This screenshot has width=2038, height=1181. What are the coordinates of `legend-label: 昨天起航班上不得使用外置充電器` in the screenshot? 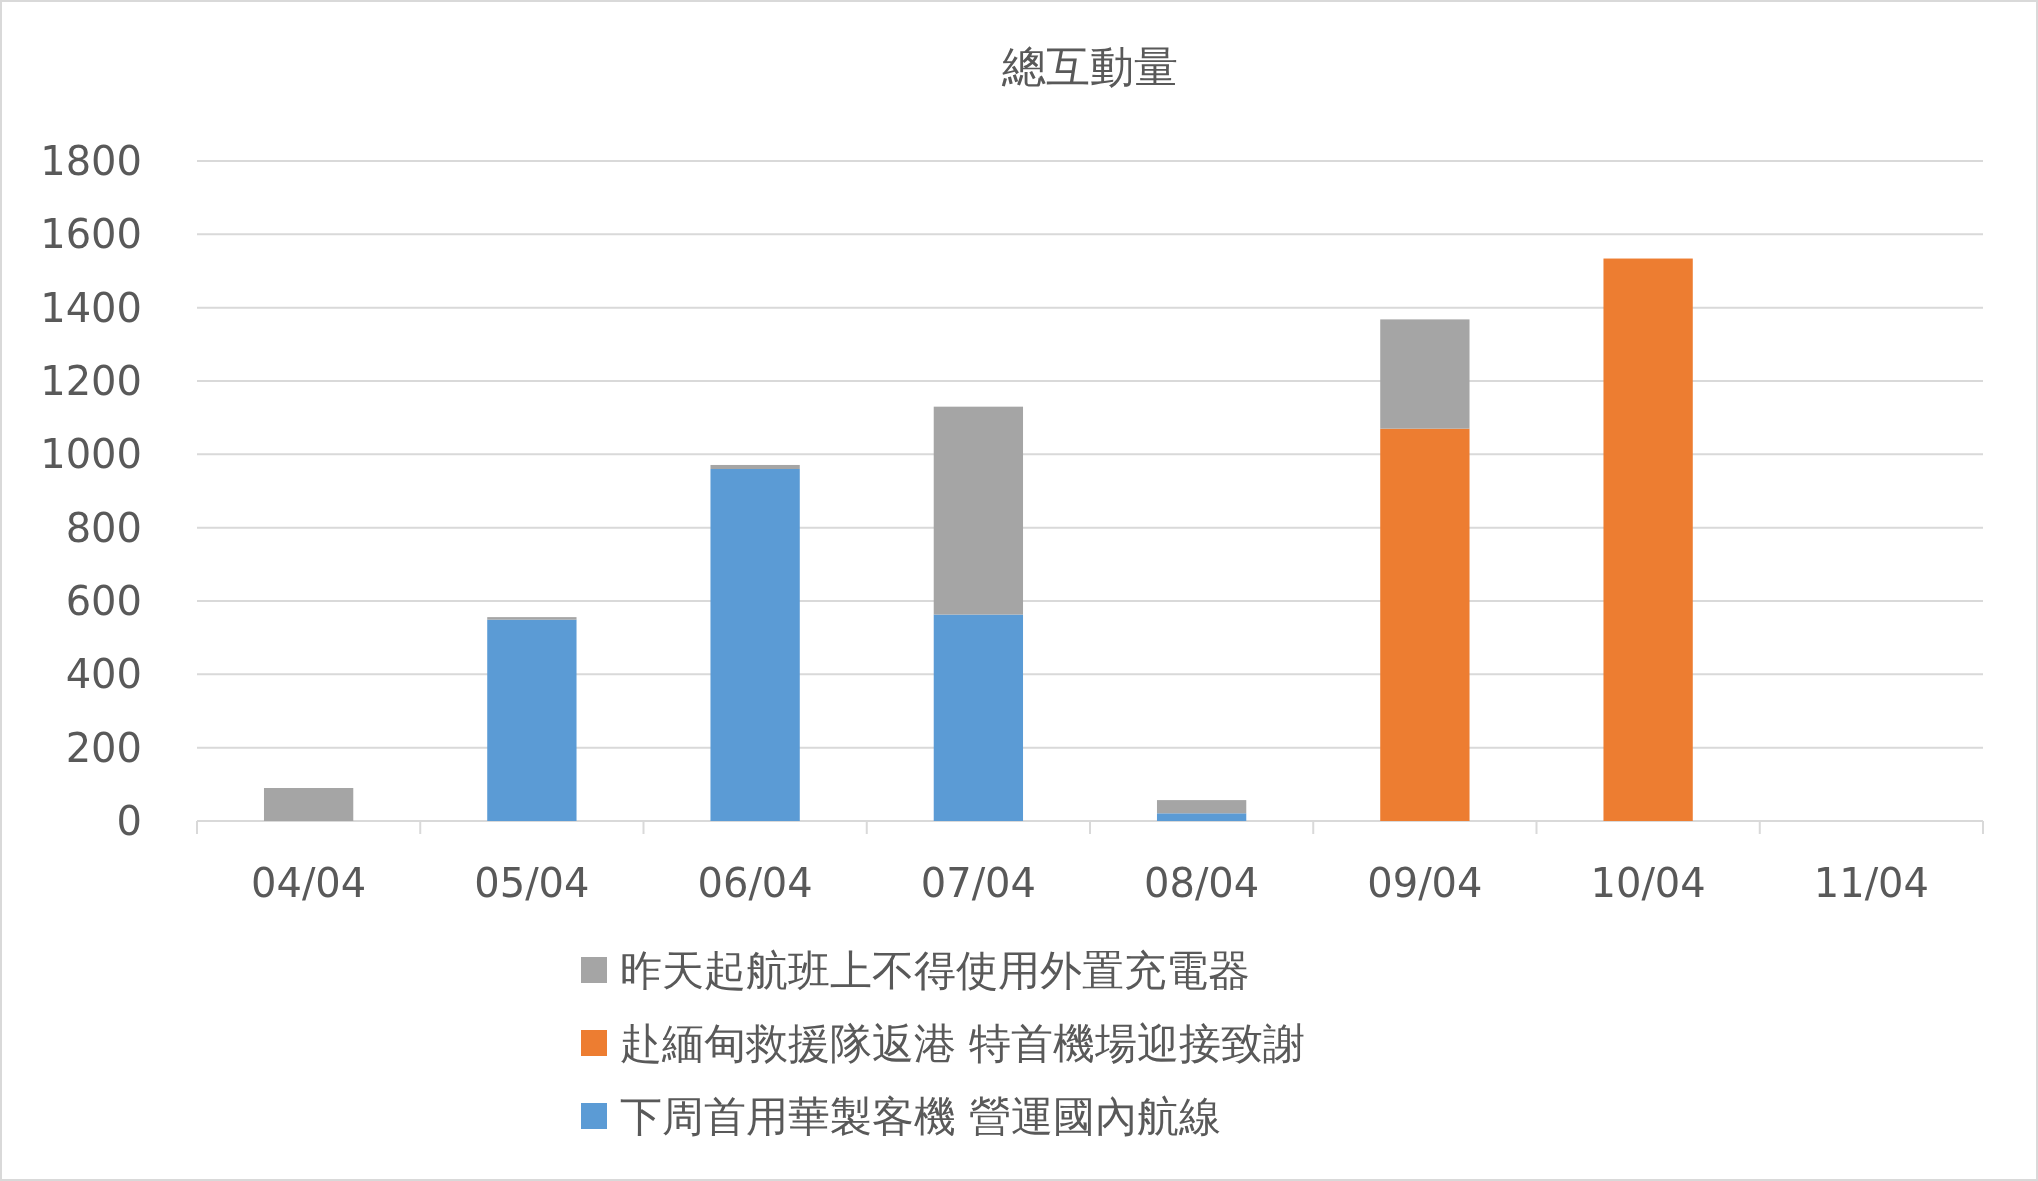 It's located at (935, 970).